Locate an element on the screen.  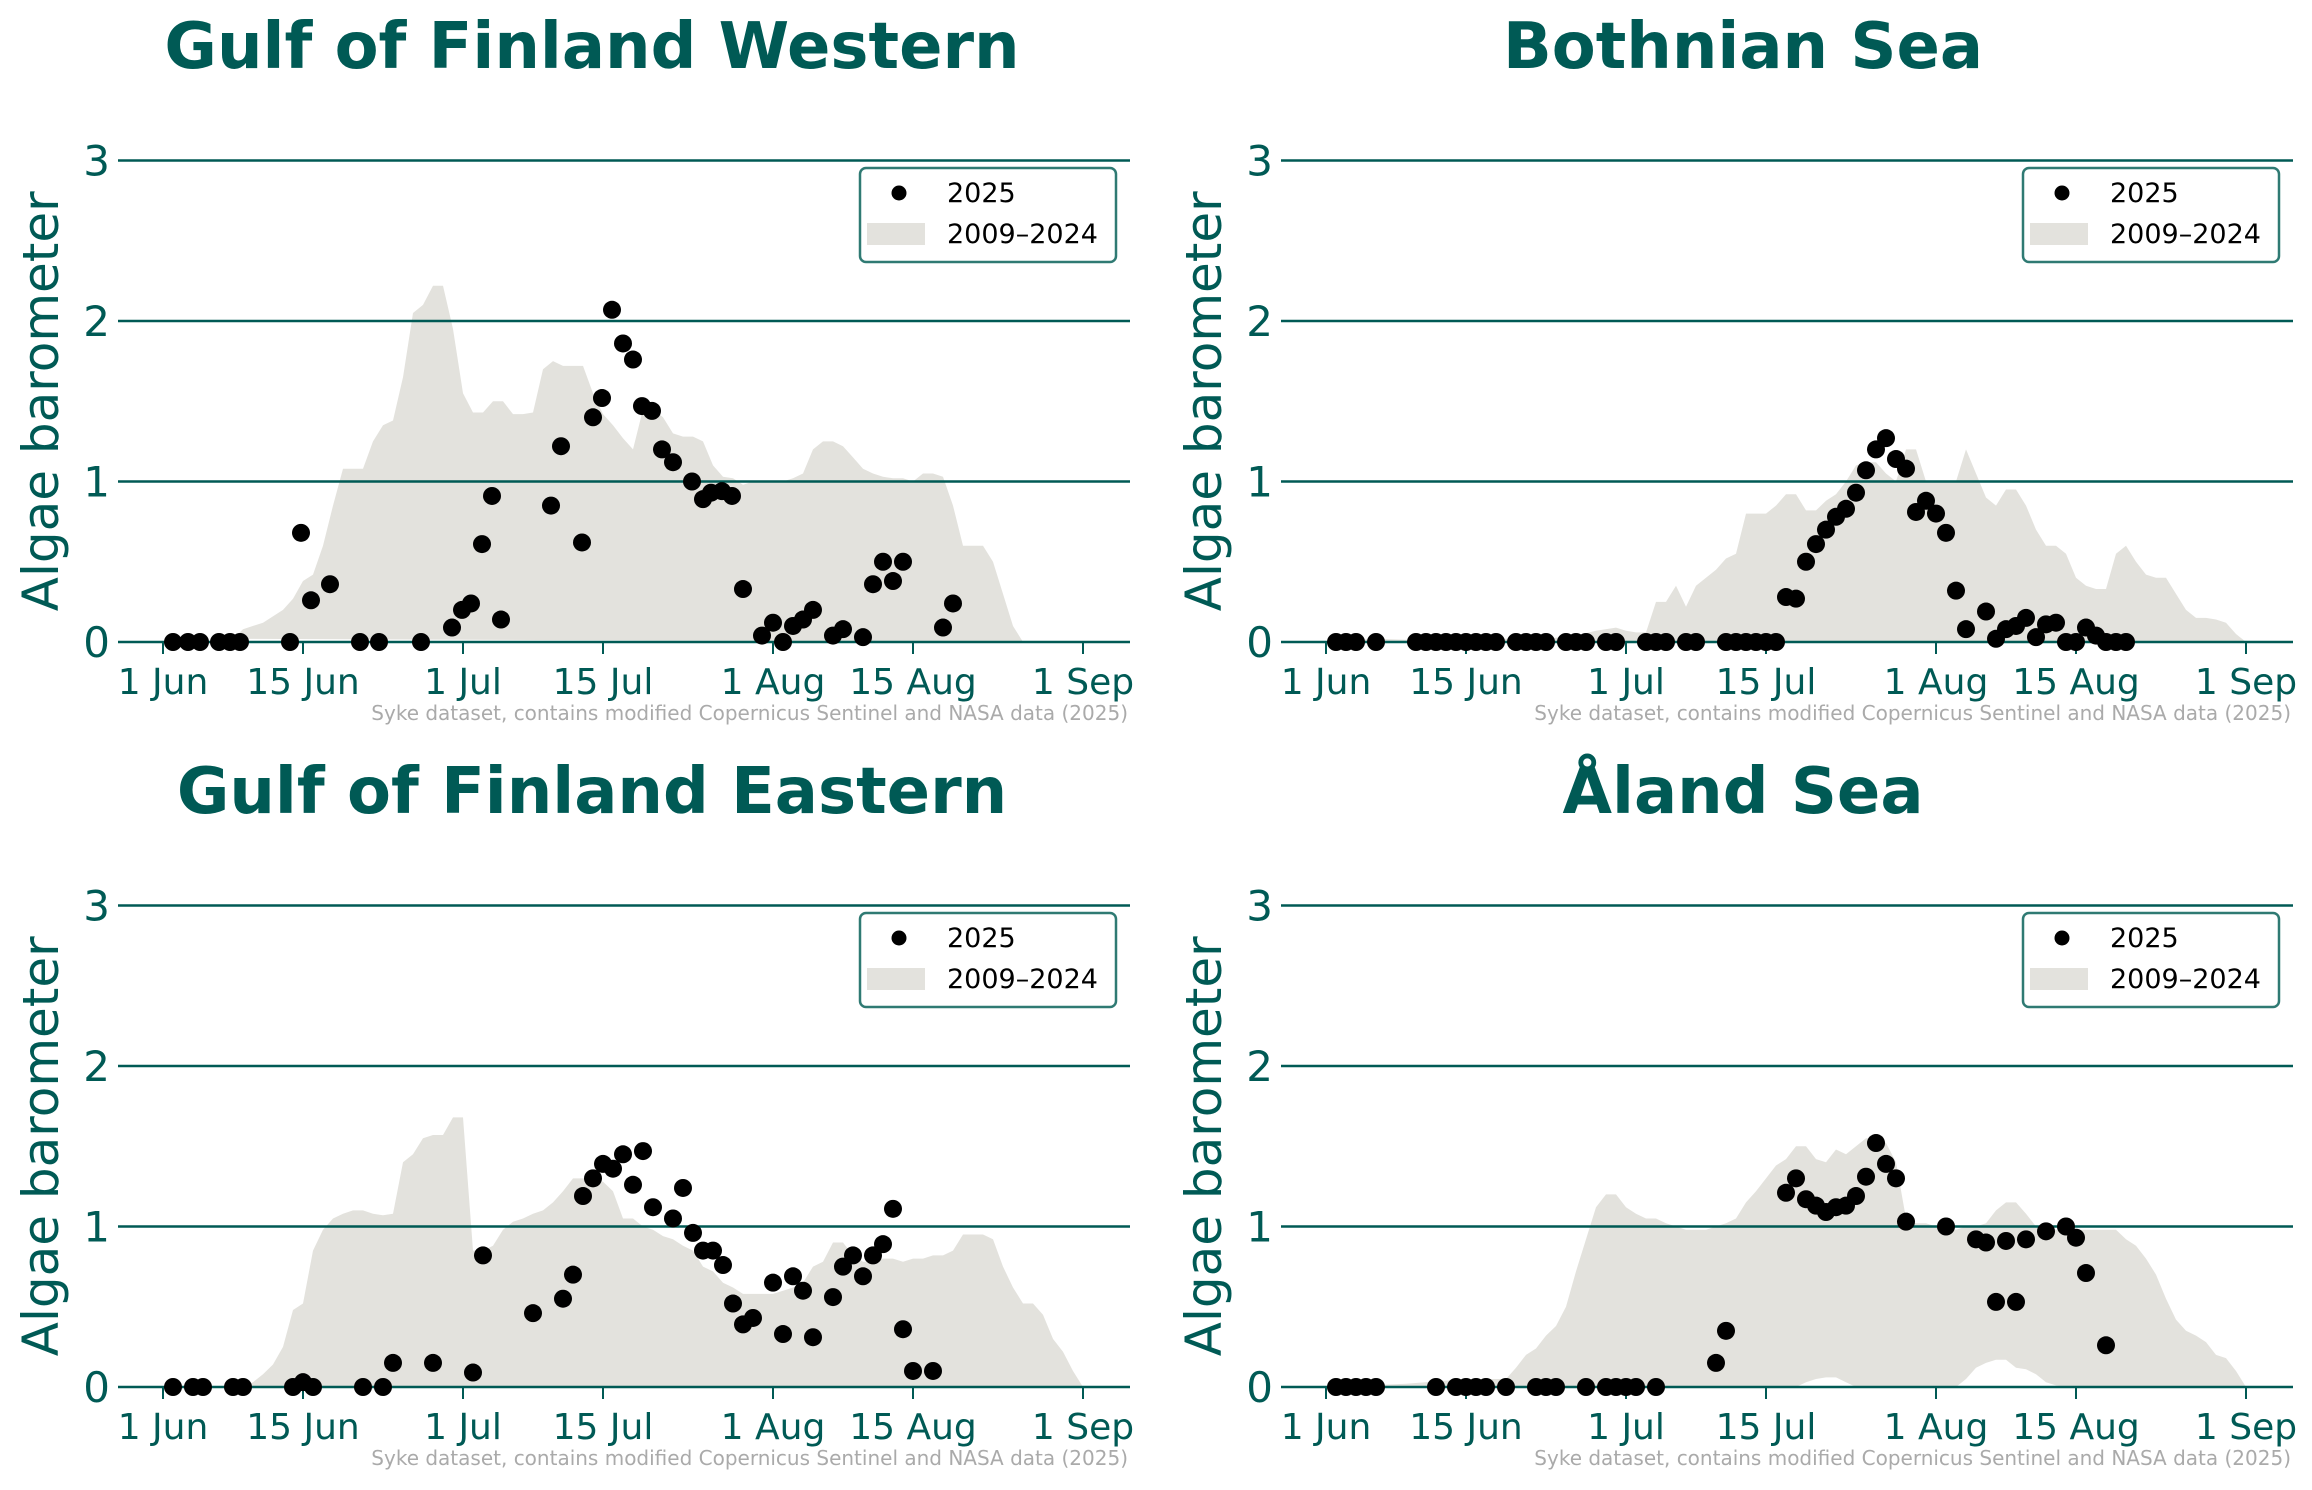
legend: 2025 2009–2024 is located at coordinates (2151, 215).